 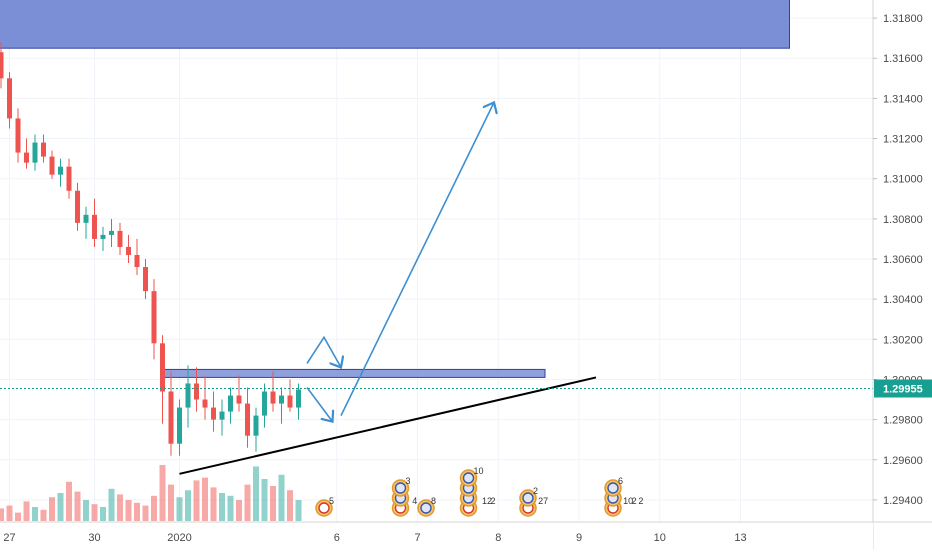 I want to click on volume-bars, so click(x=151, y=493).